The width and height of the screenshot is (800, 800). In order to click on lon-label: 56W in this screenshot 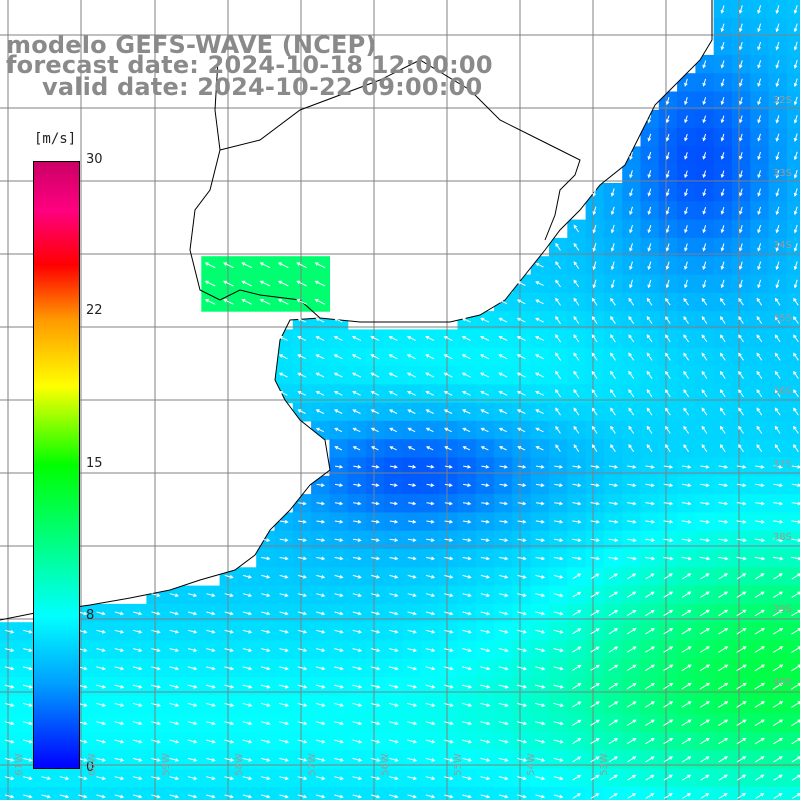, I will do `click(385, 764)`.